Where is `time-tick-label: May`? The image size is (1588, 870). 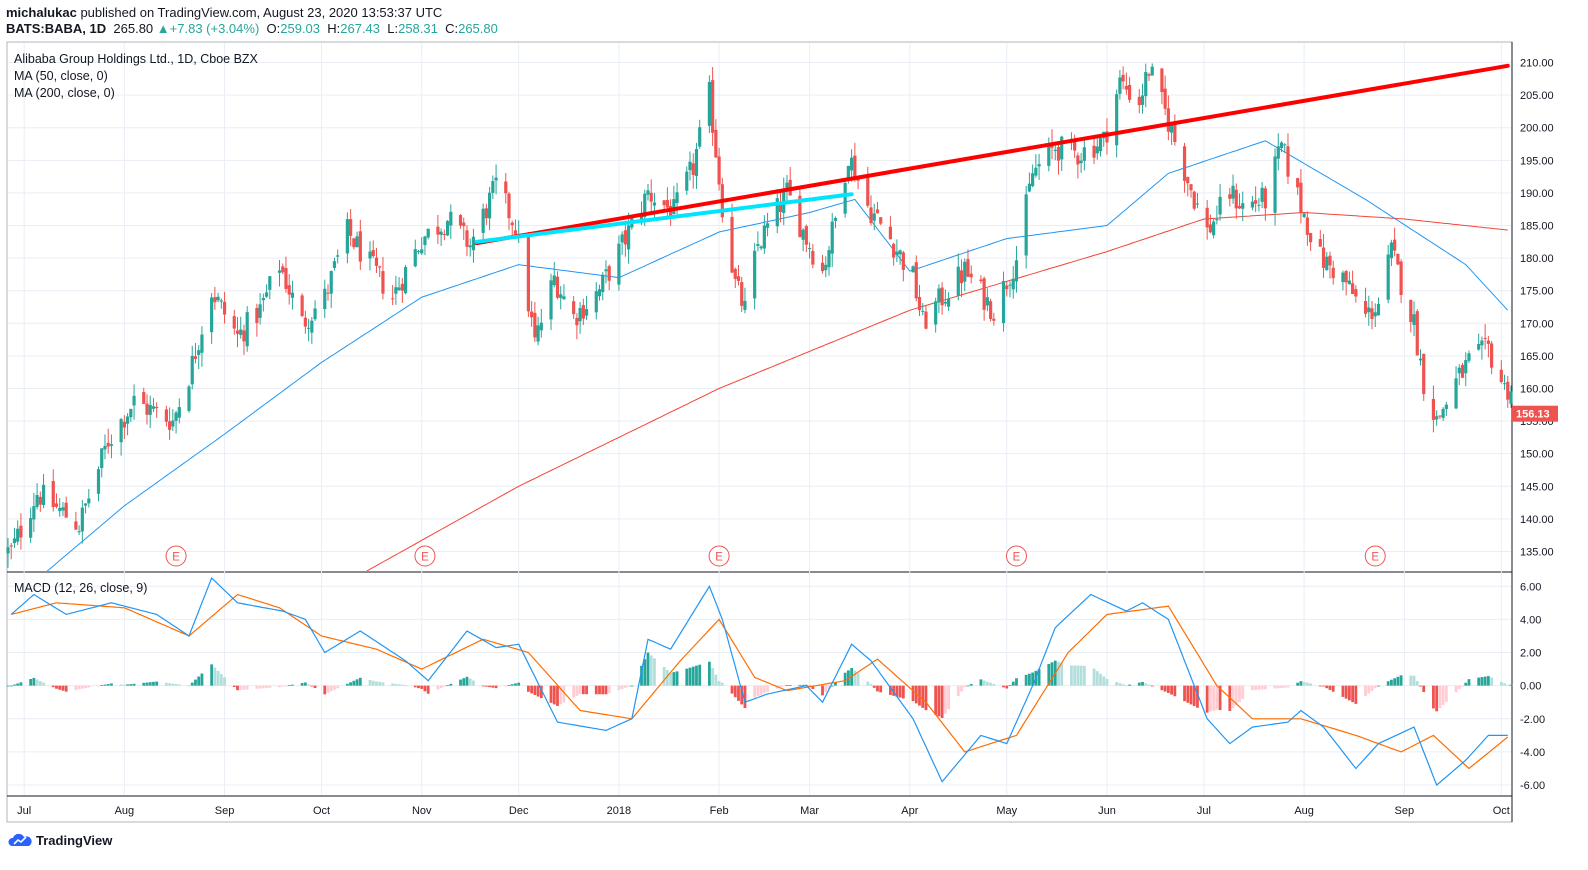
time-tick-label: May is located at coordinates (1006, 811).